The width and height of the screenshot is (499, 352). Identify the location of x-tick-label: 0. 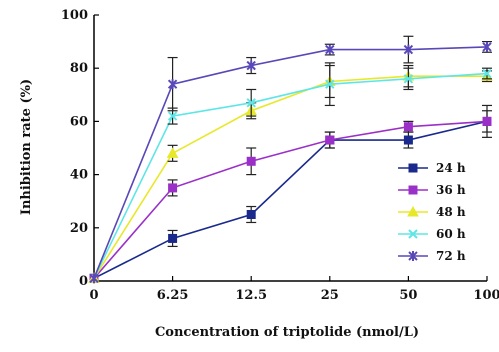
(93, 295).